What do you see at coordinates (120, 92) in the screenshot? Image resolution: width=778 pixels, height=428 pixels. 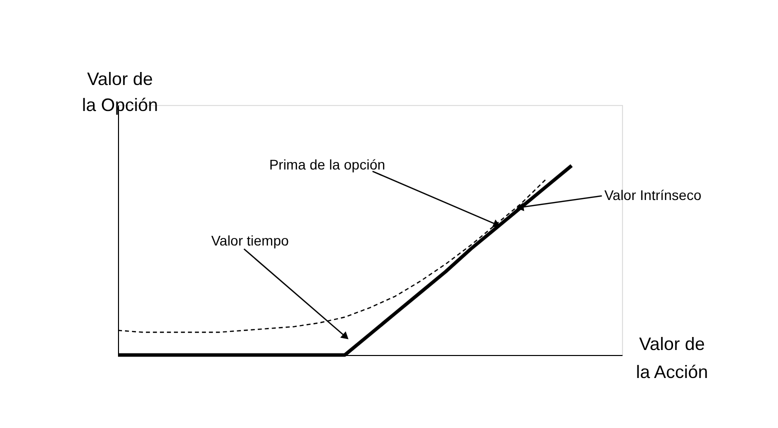 I see `y-axis-title: Valor de la Opción` at bounding box center [120, 92].